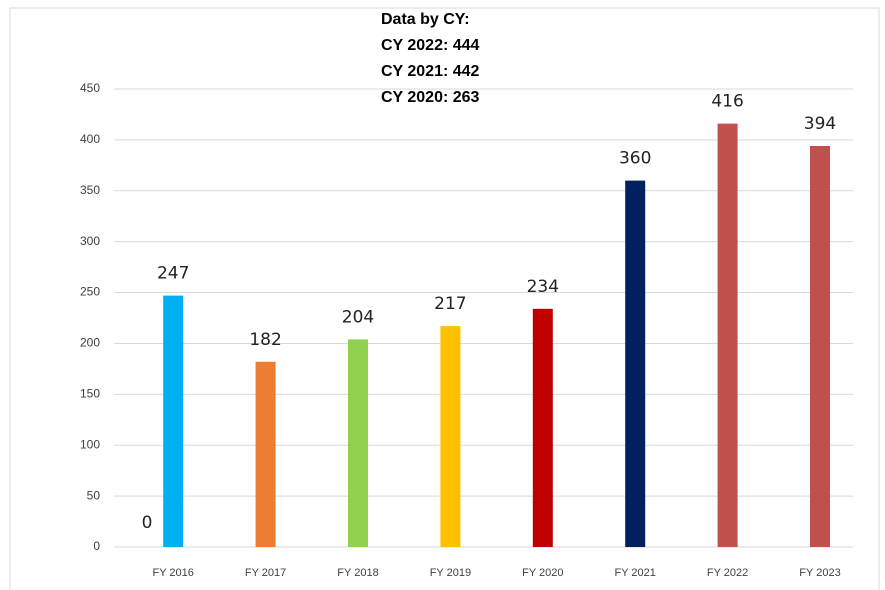  What do you see at coordinates (173, 573) in the screenshot?
I see `x-tick-label: FY 2016` at bounding box center [173, 573].